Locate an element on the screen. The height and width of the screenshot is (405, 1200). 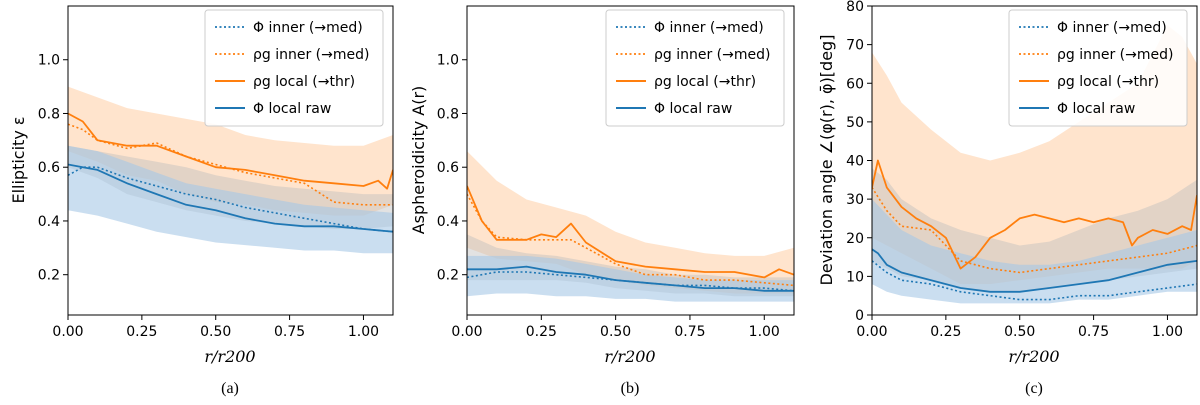
panel-b-legend-label-rho-local: ρg local (→thr) is located at coordinates (705, 82).